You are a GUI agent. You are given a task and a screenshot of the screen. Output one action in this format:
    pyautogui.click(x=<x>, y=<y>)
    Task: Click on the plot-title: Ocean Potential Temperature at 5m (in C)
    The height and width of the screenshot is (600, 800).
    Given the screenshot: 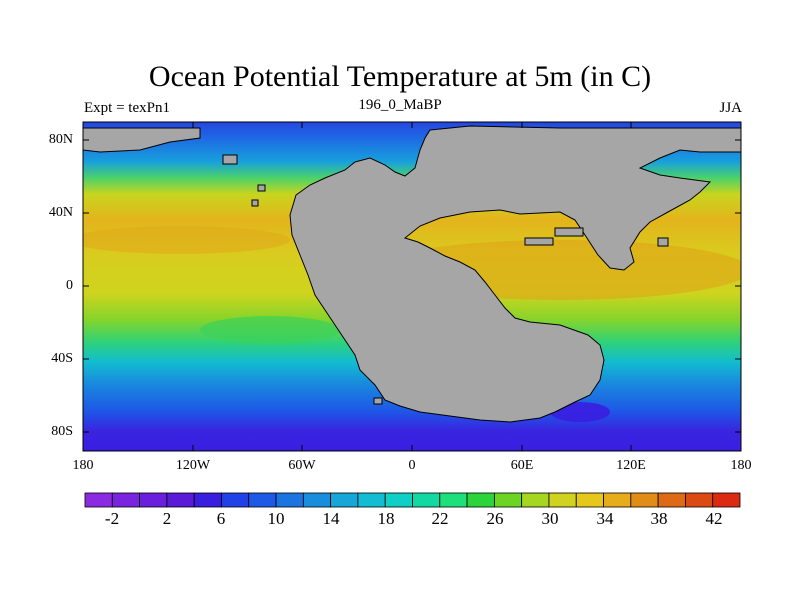 What is the action you would take?
    pyautogui.click(x=400, y=76)
    